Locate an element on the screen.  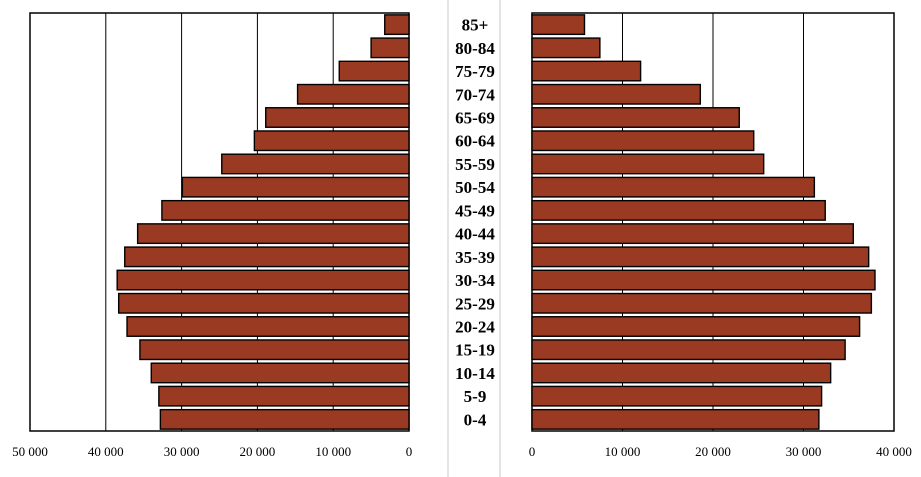
left-tick-label: 20 000 is located at coordinates (258, 451).